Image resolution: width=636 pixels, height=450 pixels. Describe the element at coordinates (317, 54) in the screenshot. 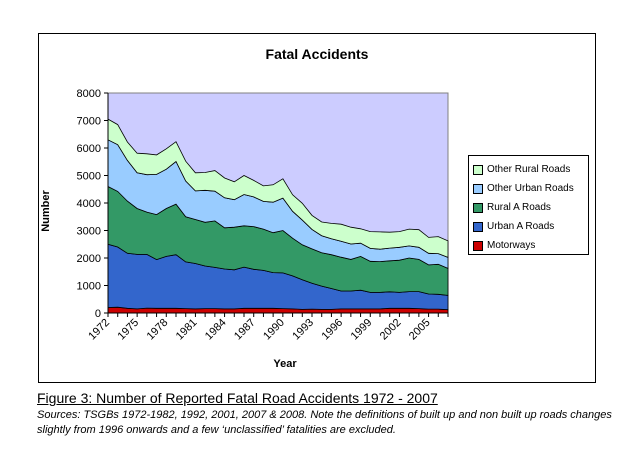

I see `chart-title: Fatal Accidents` at that location.